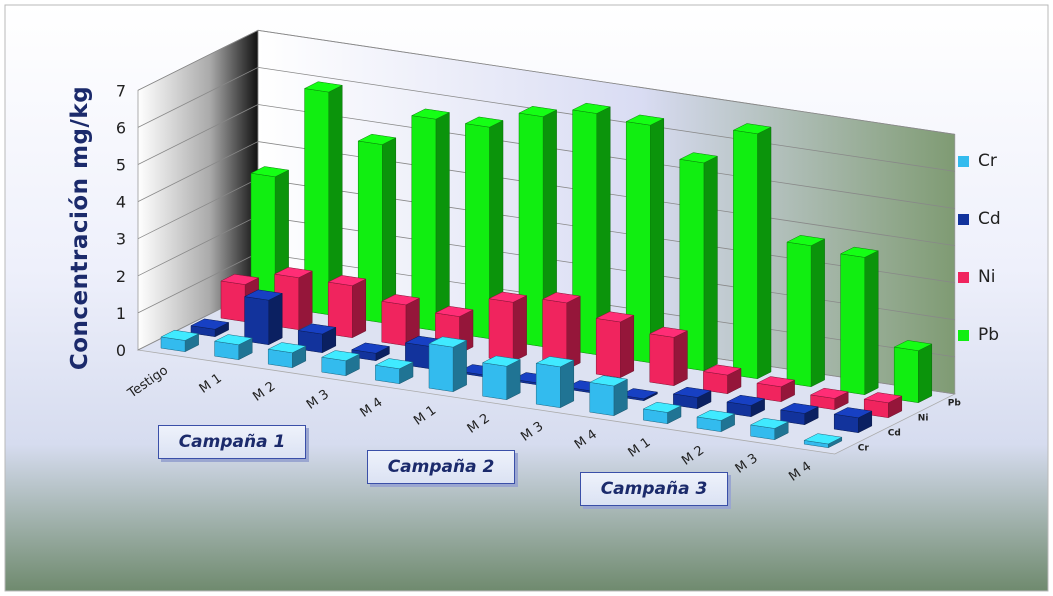  I want to click on depth-tick-label-pb: Pb, so click(955, 404).